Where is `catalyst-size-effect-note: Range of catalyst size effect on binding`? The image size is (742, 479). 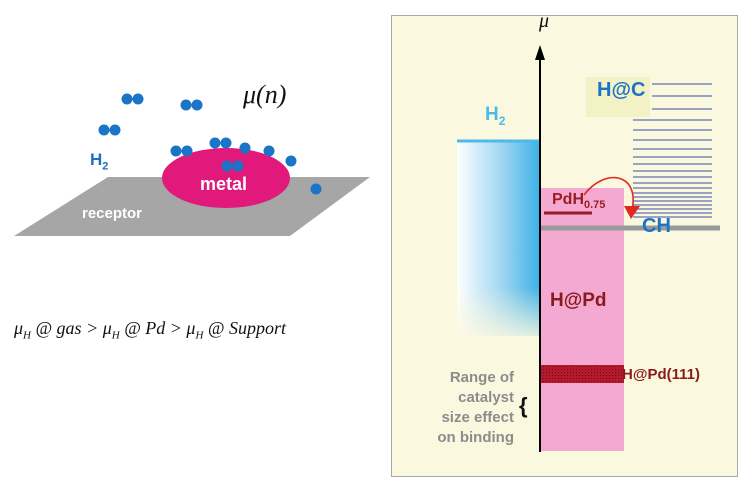
catalyst-size-effect-note: Range of catalyst size effect on binding is located at coordinates (462, 408).